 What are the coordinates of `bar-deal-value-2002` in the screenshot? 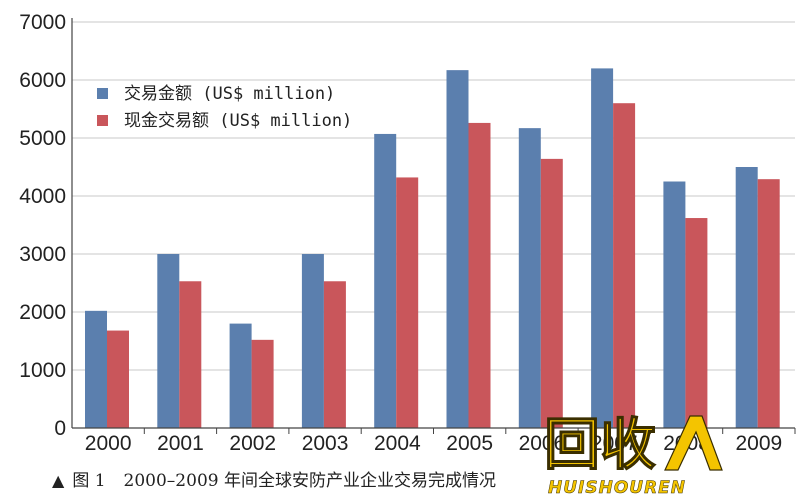 It's located at (240, 375).